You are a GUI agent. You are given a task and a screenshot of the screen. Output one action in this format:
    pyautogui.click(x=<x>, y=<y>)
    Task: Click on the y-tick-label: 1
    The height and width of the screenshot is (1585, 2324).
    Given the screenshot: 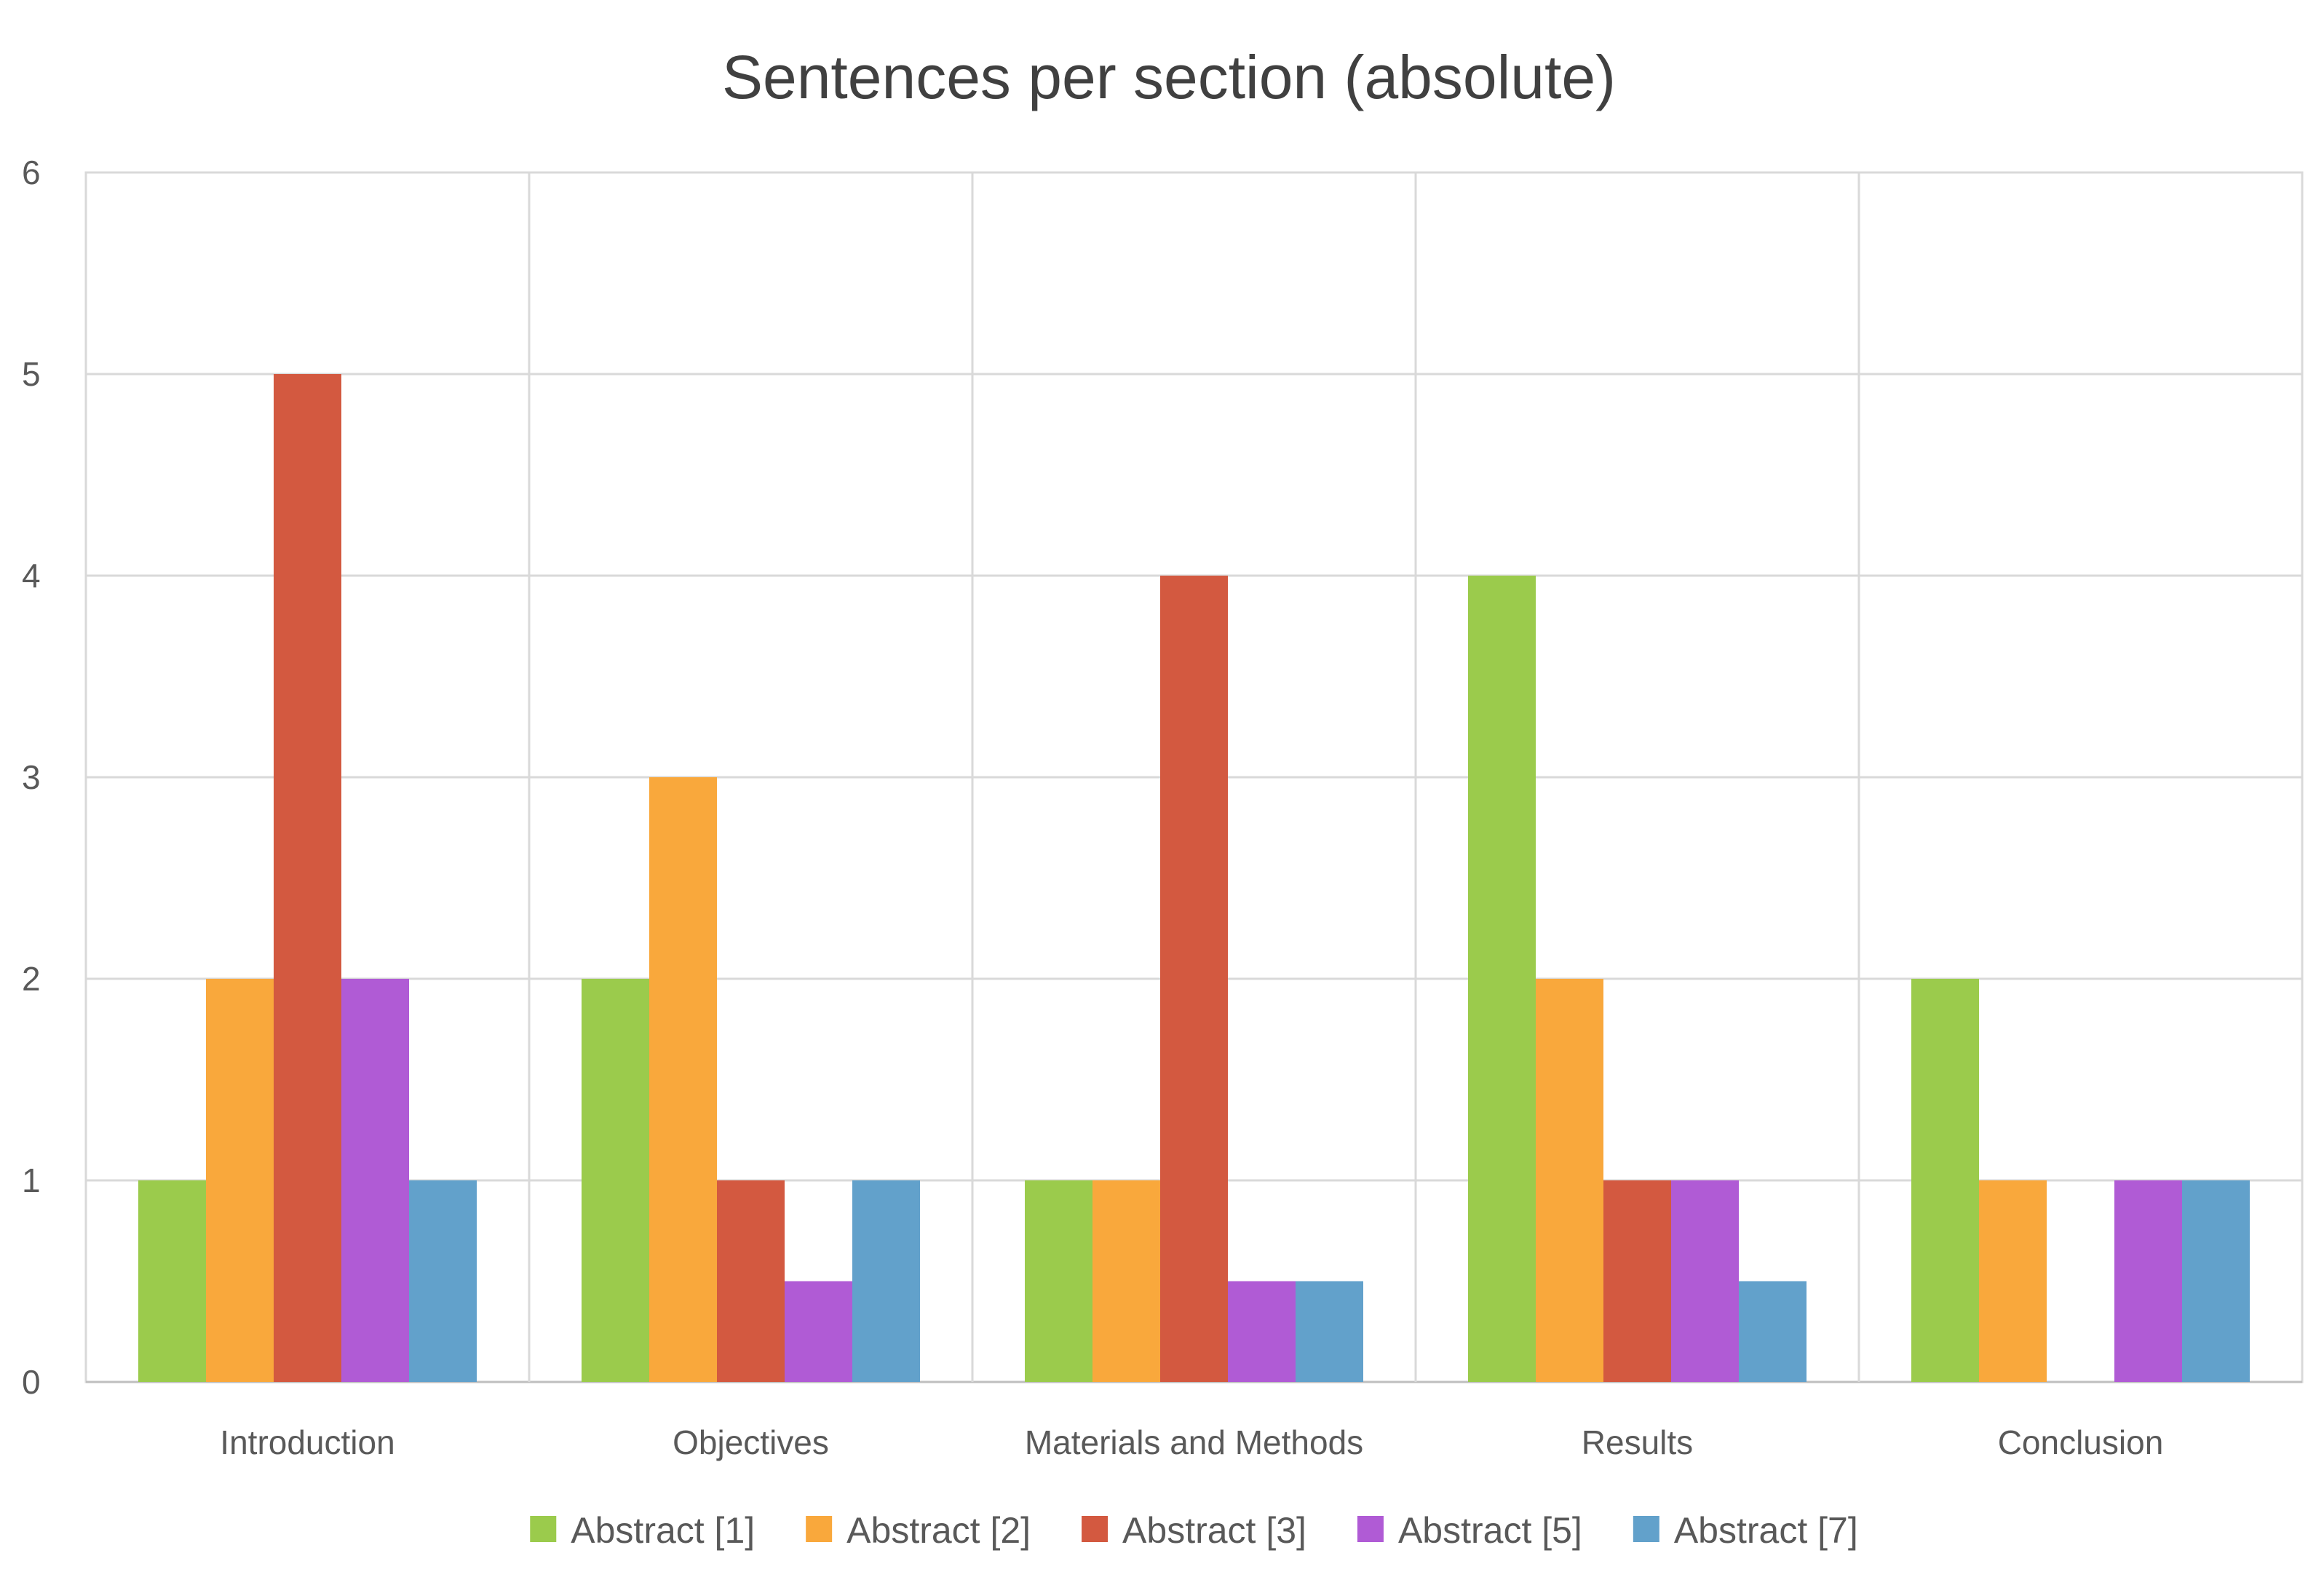 What is the action you would take?
    pyautogui.click(x=31, y=1180)
    